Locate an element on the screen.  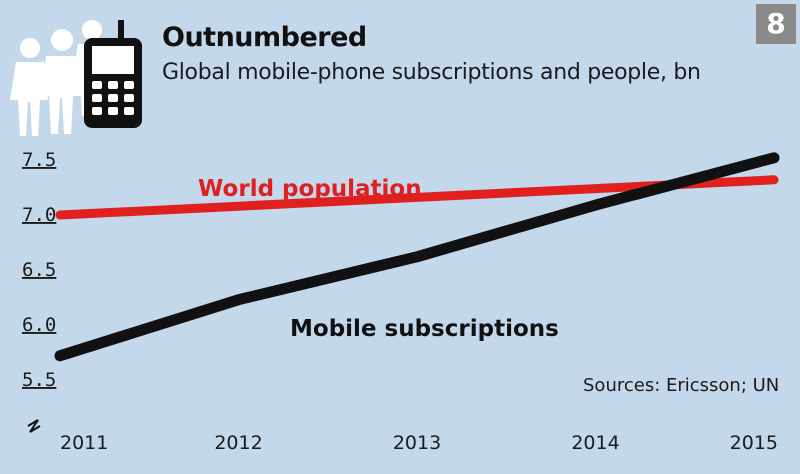
chart-title: Outnumbered is located at coordinates (264, 37).